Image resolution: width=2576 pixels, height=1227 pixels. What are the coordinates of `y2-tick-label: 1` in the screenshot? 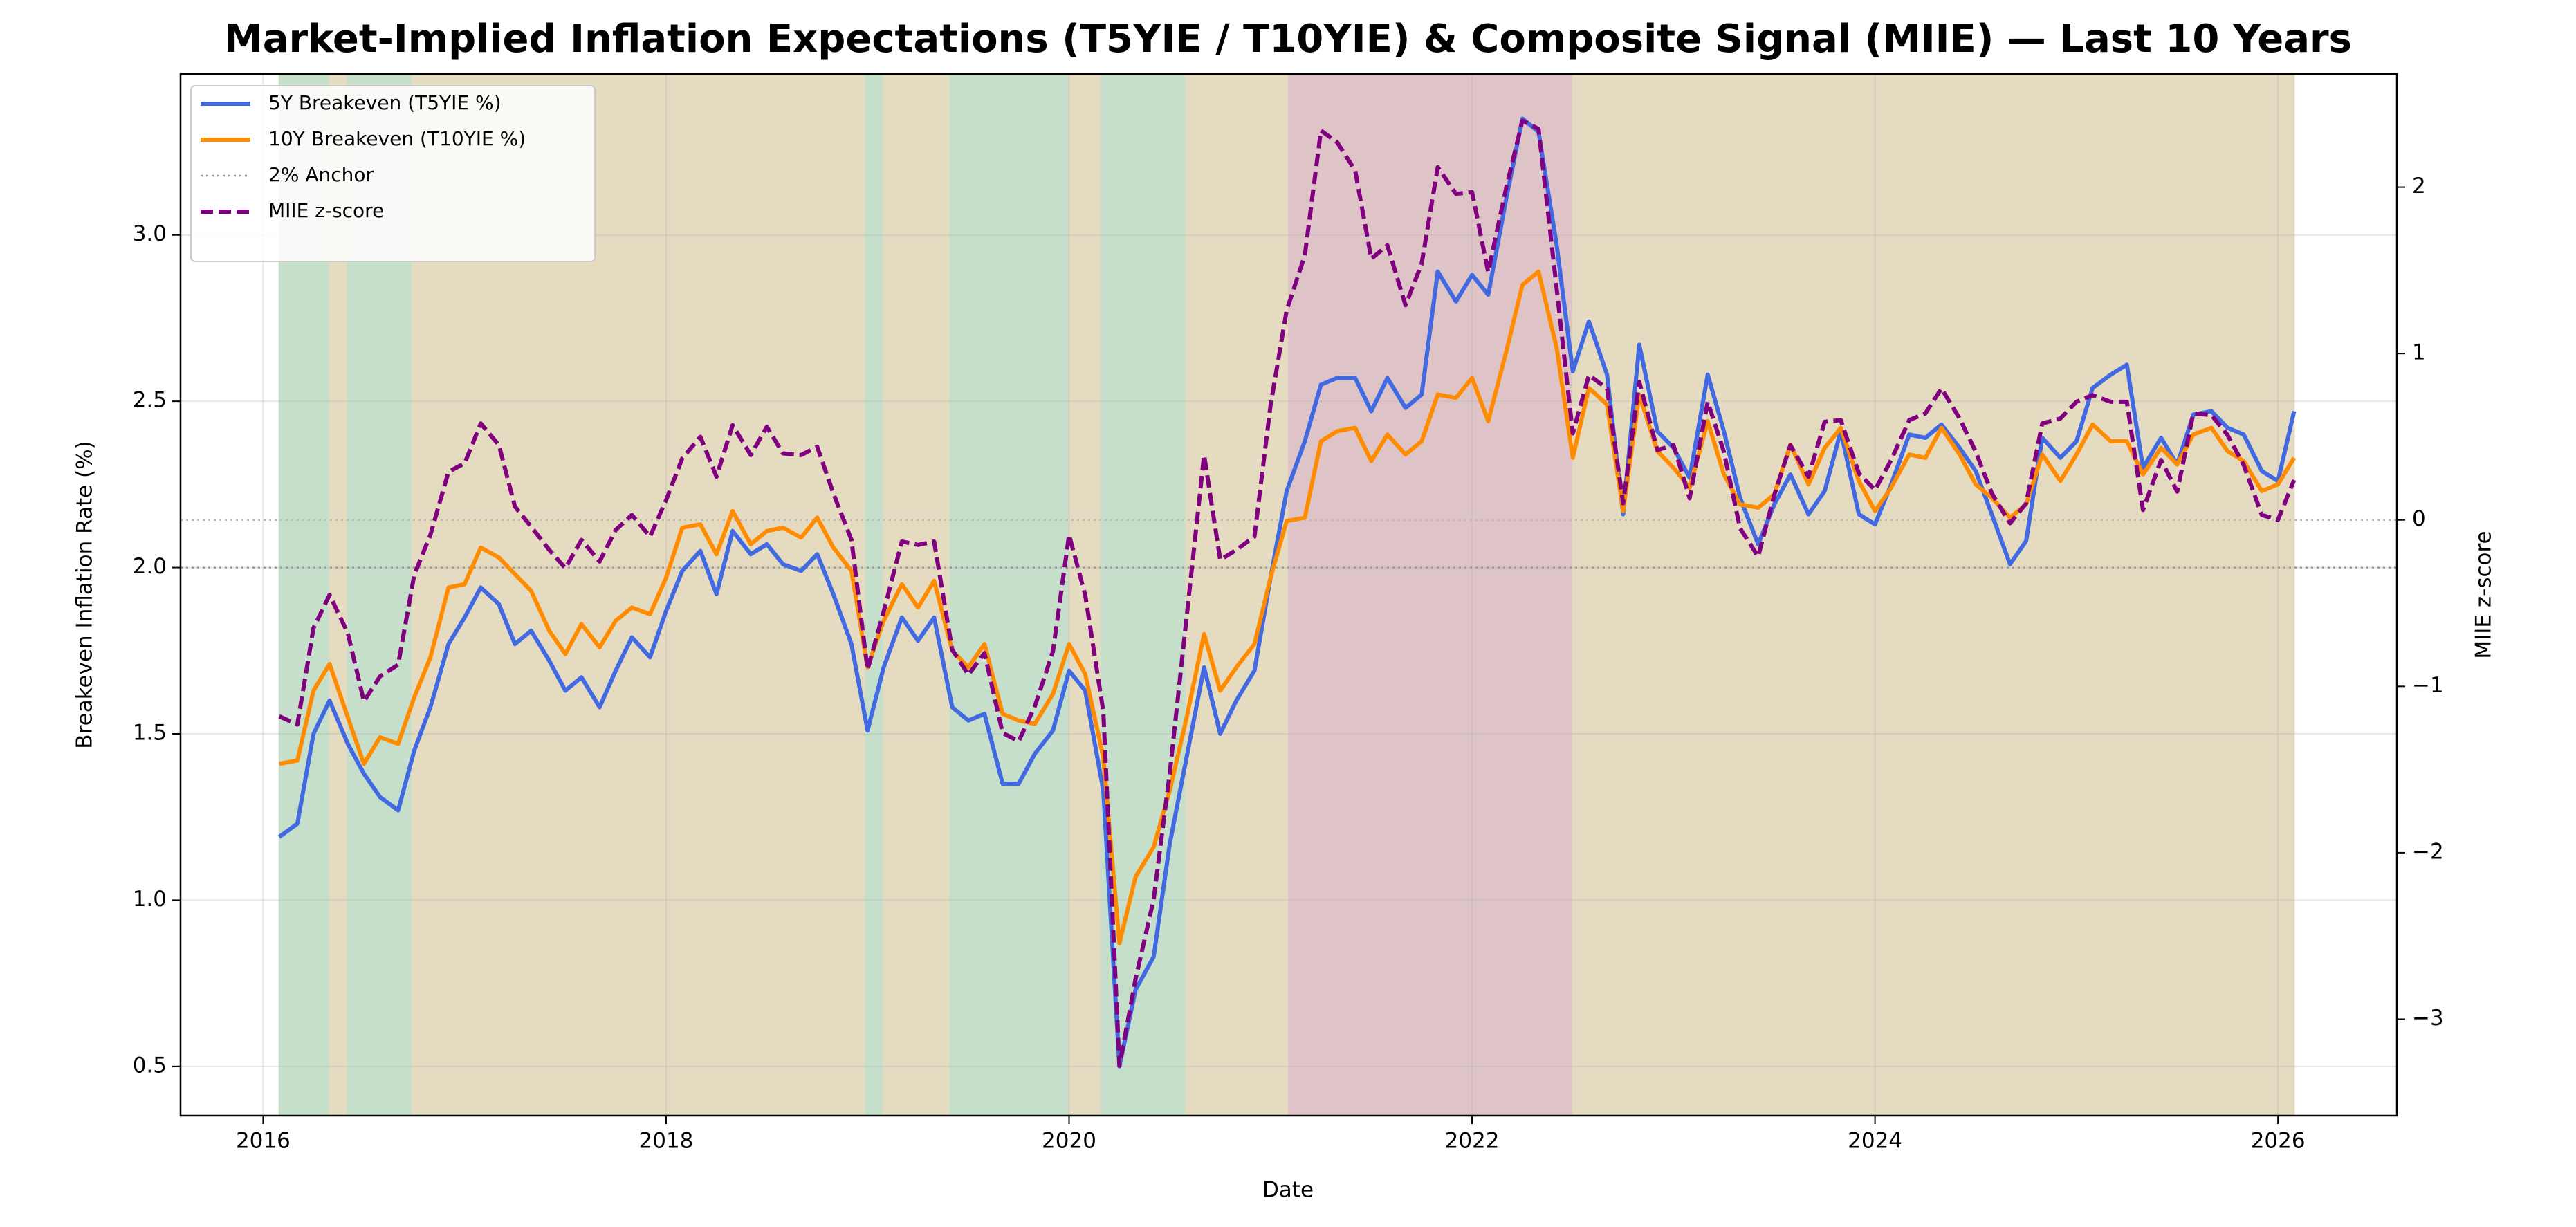 It's located at (2419, 352).